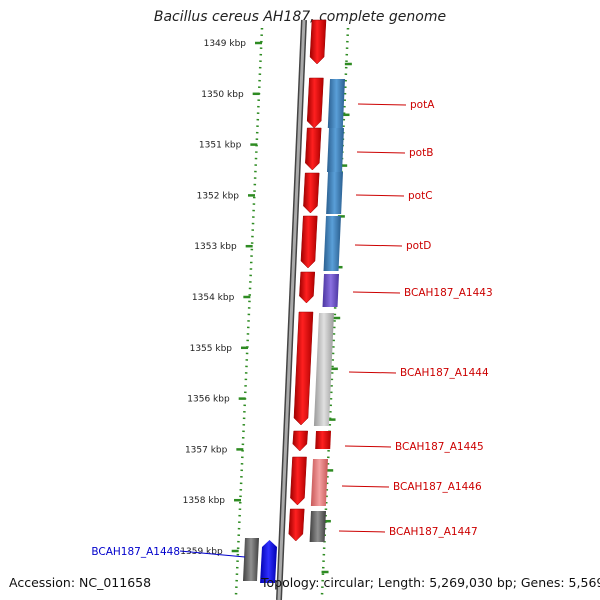  What do you see at coordinates (213, 298) in the screenshot?
I see `kbp-tick-label: 1354 kbp` at bounding box center [213, 298].